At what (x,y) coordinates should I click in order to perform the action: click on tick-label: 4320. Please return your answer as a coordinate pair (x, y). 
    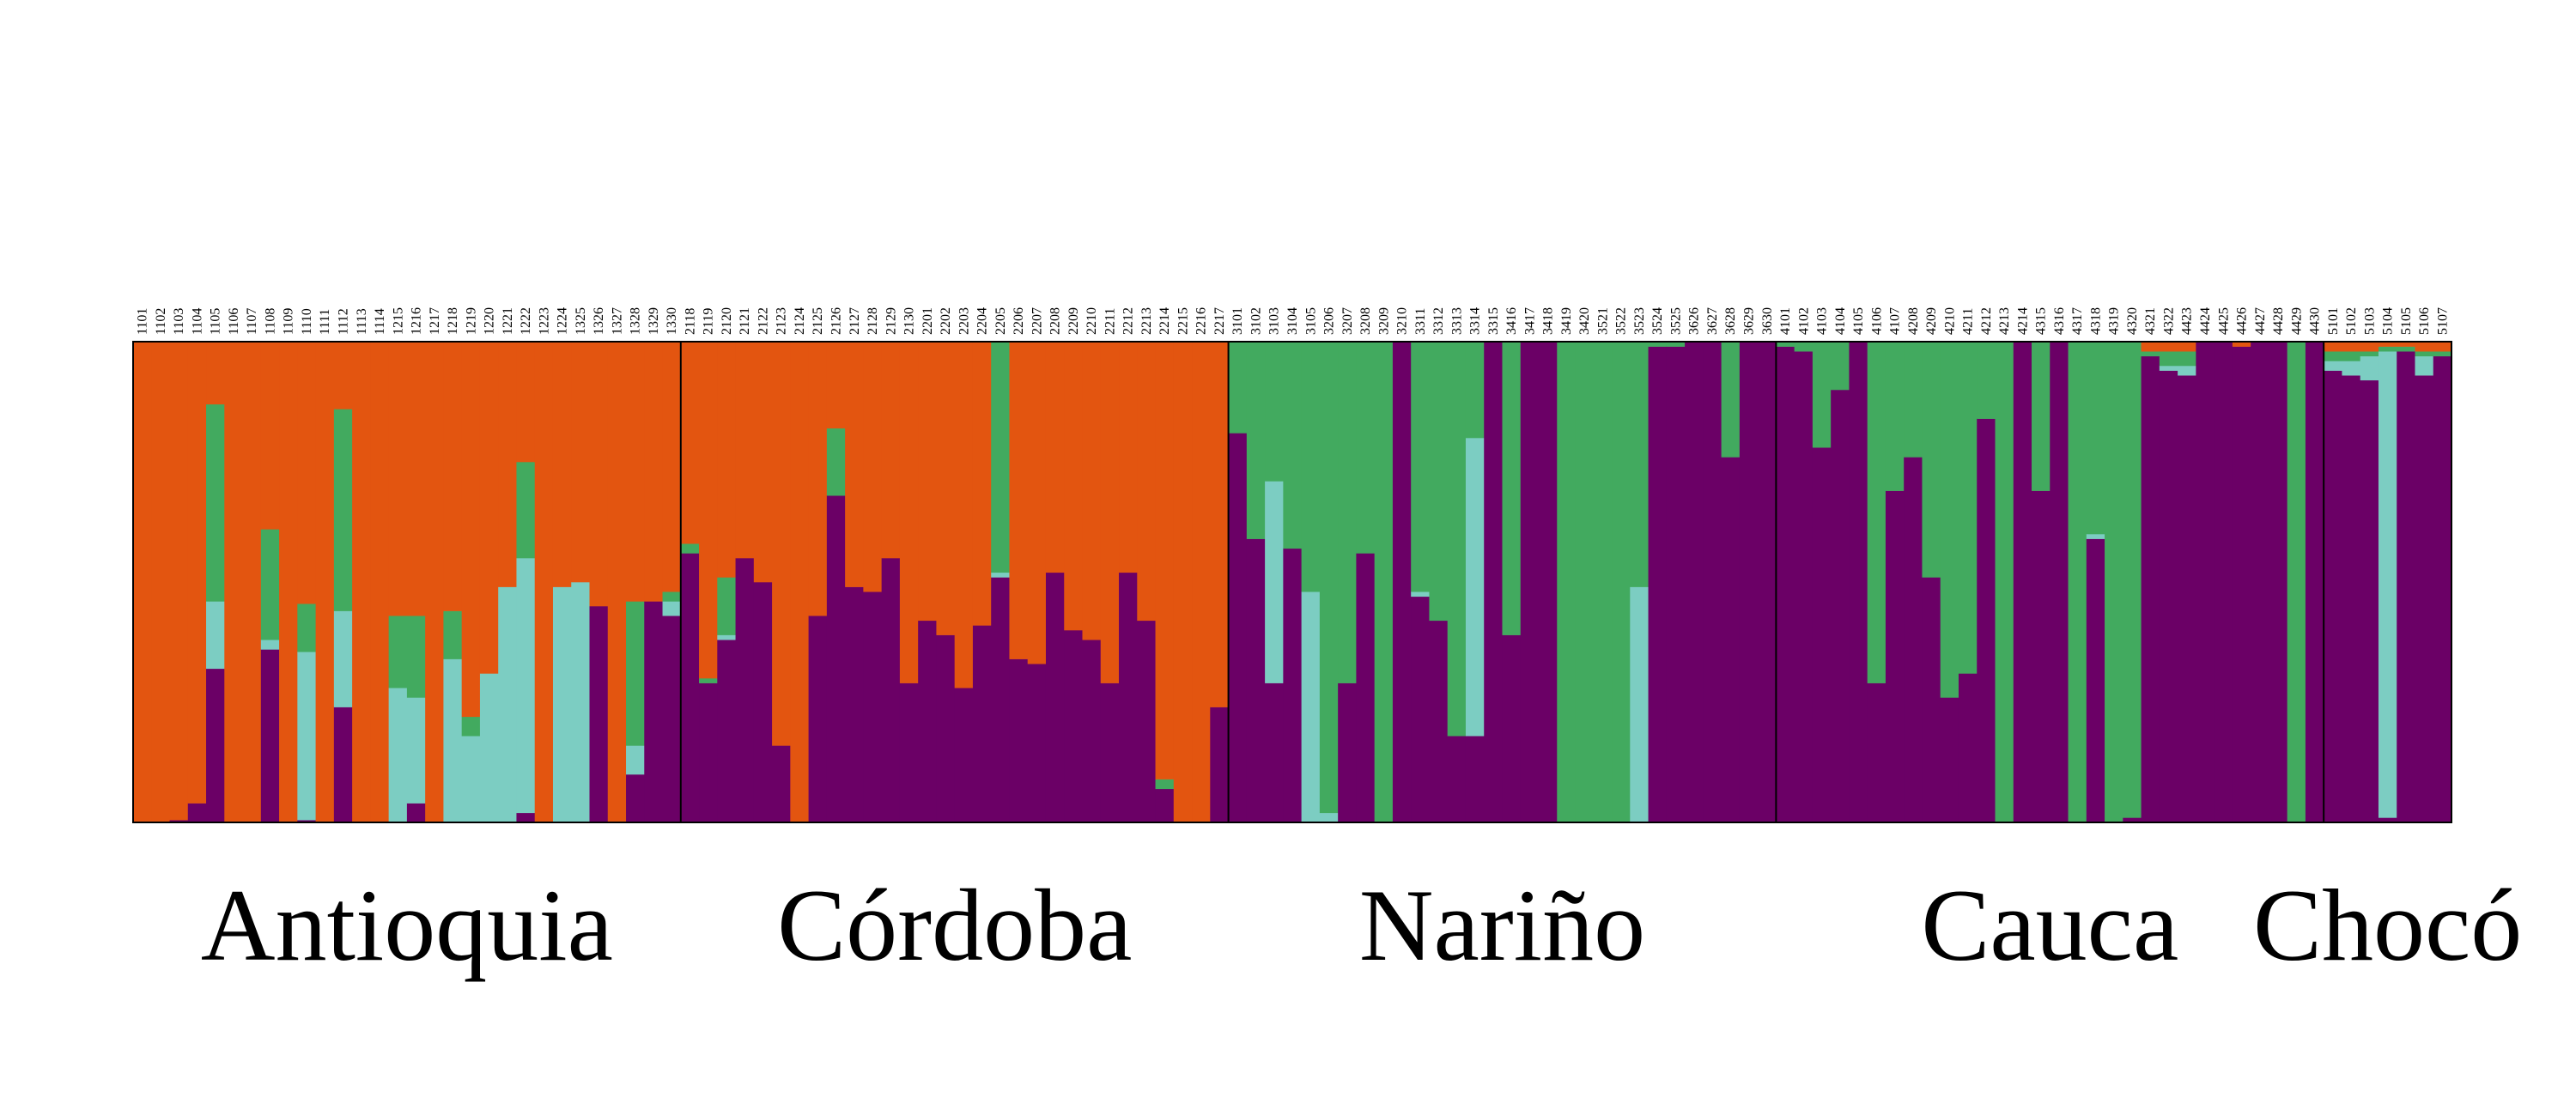
    Looking at the image, I should click on (2133, 321).